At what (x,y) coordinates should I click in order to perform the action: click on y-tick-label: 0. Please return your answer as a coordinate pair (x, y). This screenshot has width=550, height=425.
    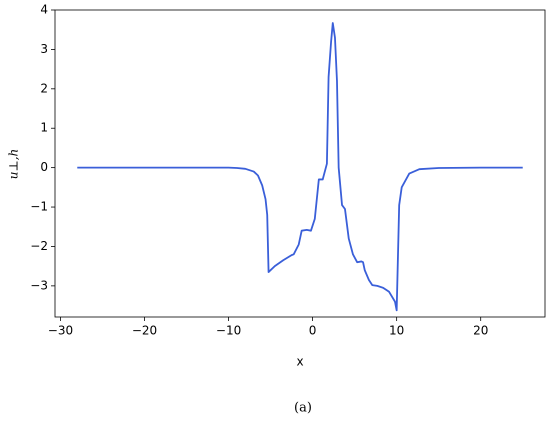
    Looking at the image, I should click on (44, 167).